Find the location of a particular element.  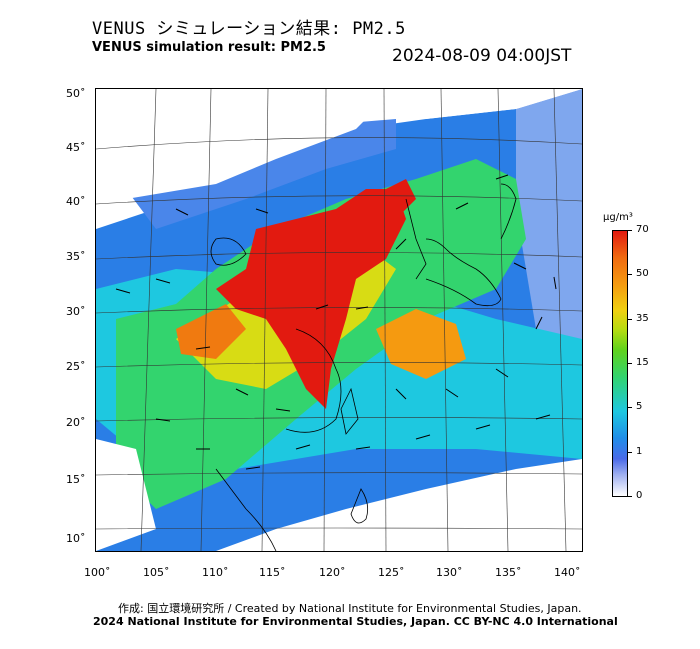

lat-tick-25: 25˚ is located at coordinates (76, 366).